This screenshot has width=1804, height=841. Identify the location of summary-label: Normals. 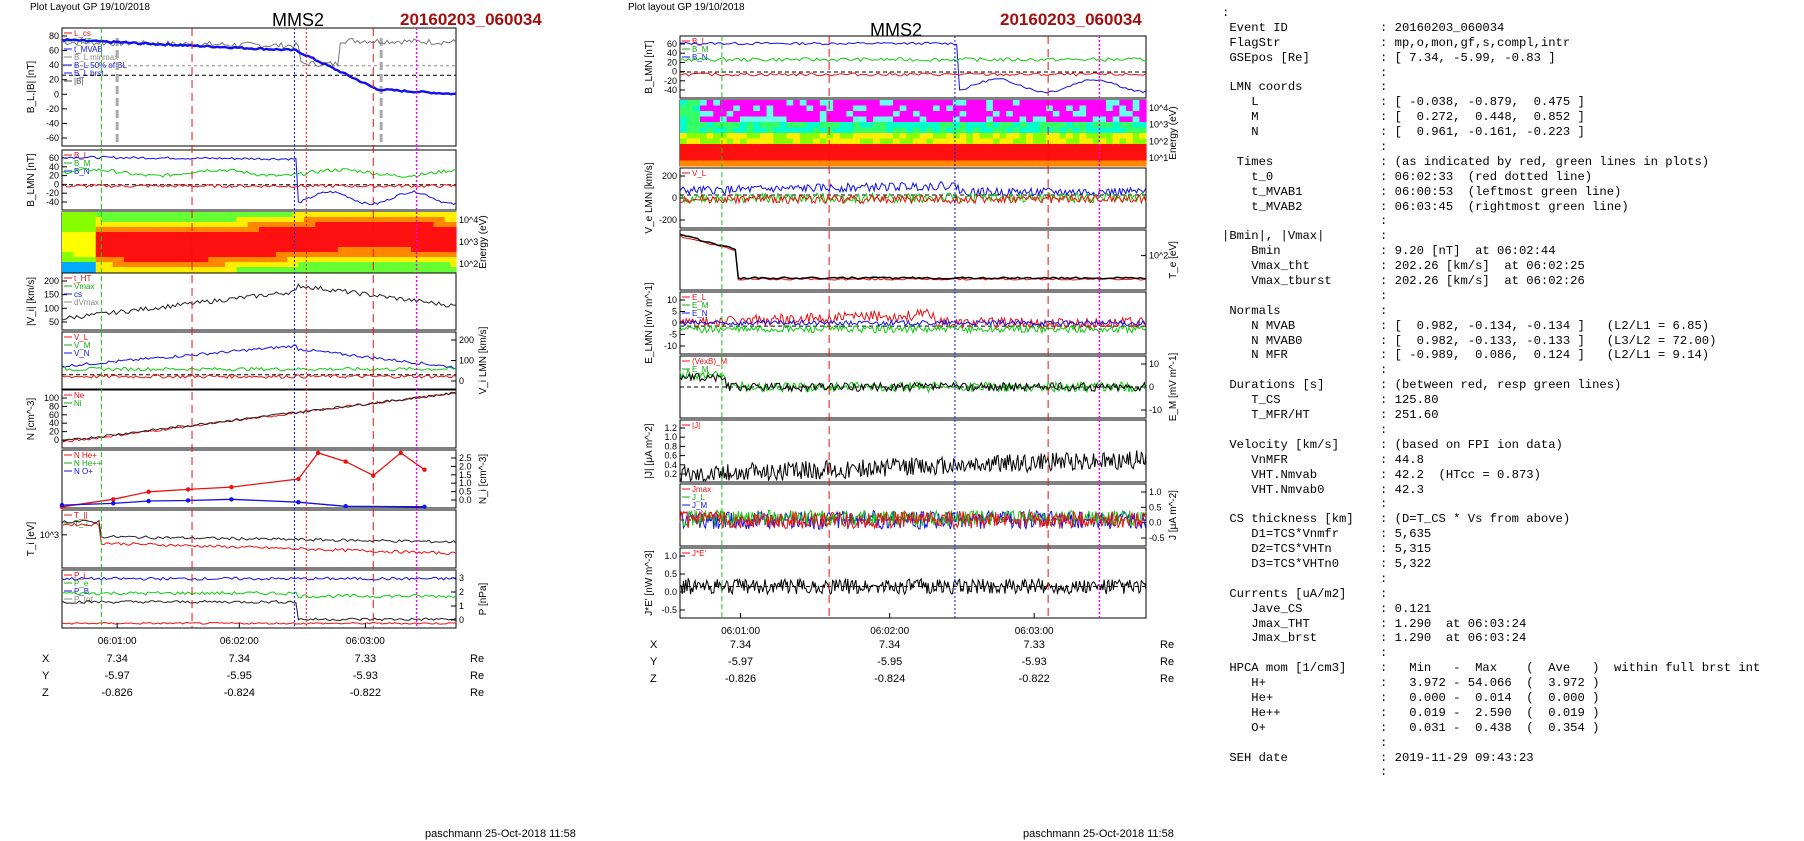
(1251, 310).